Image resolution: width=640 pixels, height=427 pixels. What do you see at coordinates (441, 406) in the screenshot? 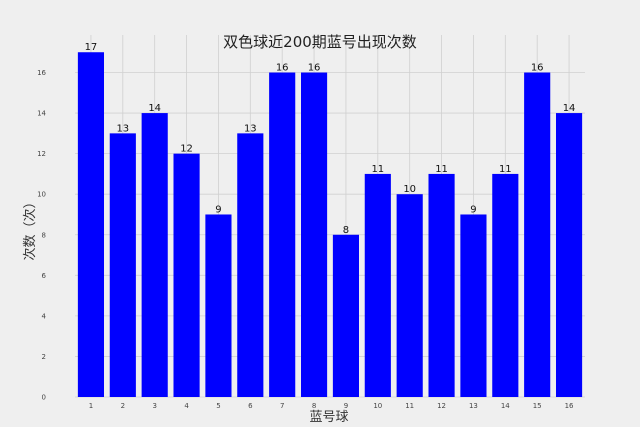
I see `x-tick-label: 12` at bounding box center [441, 406].